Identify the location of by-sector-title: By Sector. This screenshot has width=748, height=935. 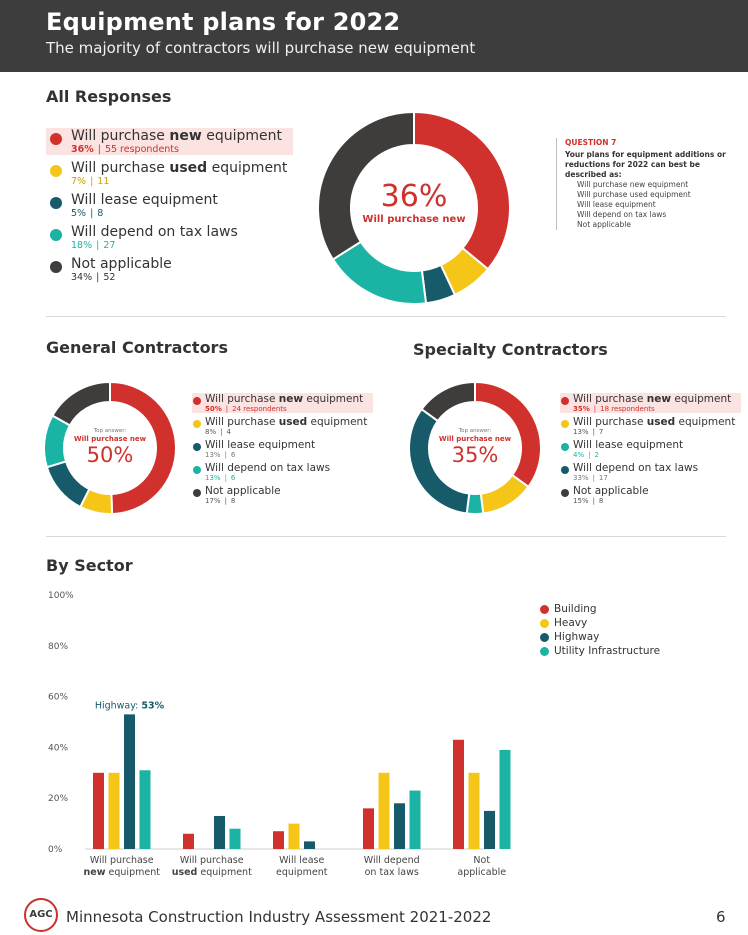
(89, 565).